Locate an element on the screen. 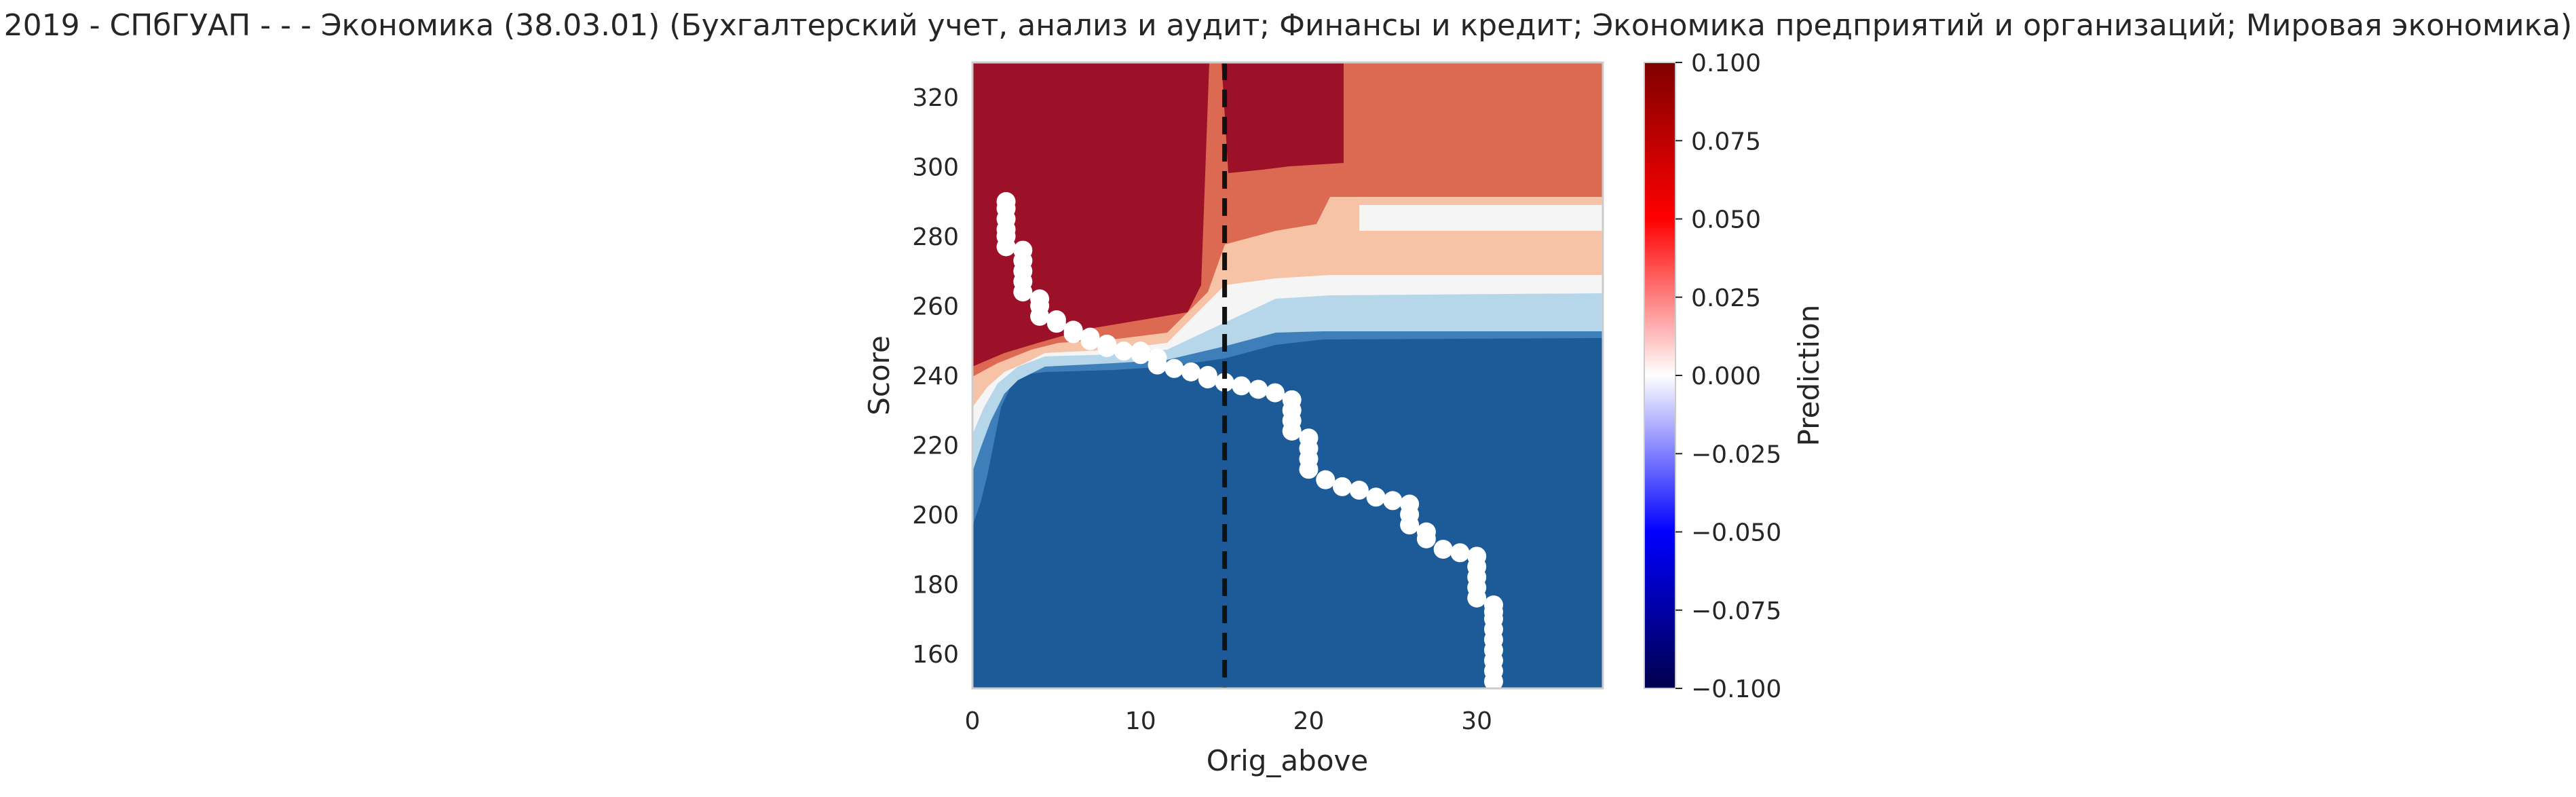  colorbar-tick-label: 0.025 is located at coordinates (1726, 298).